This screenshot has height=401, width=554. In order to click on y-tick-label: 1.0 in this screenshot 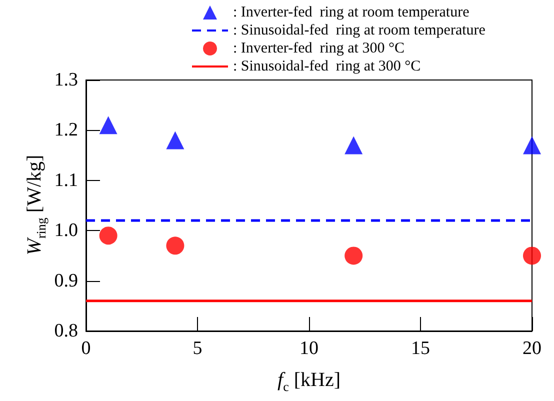, I will do `click(66, 231)`.